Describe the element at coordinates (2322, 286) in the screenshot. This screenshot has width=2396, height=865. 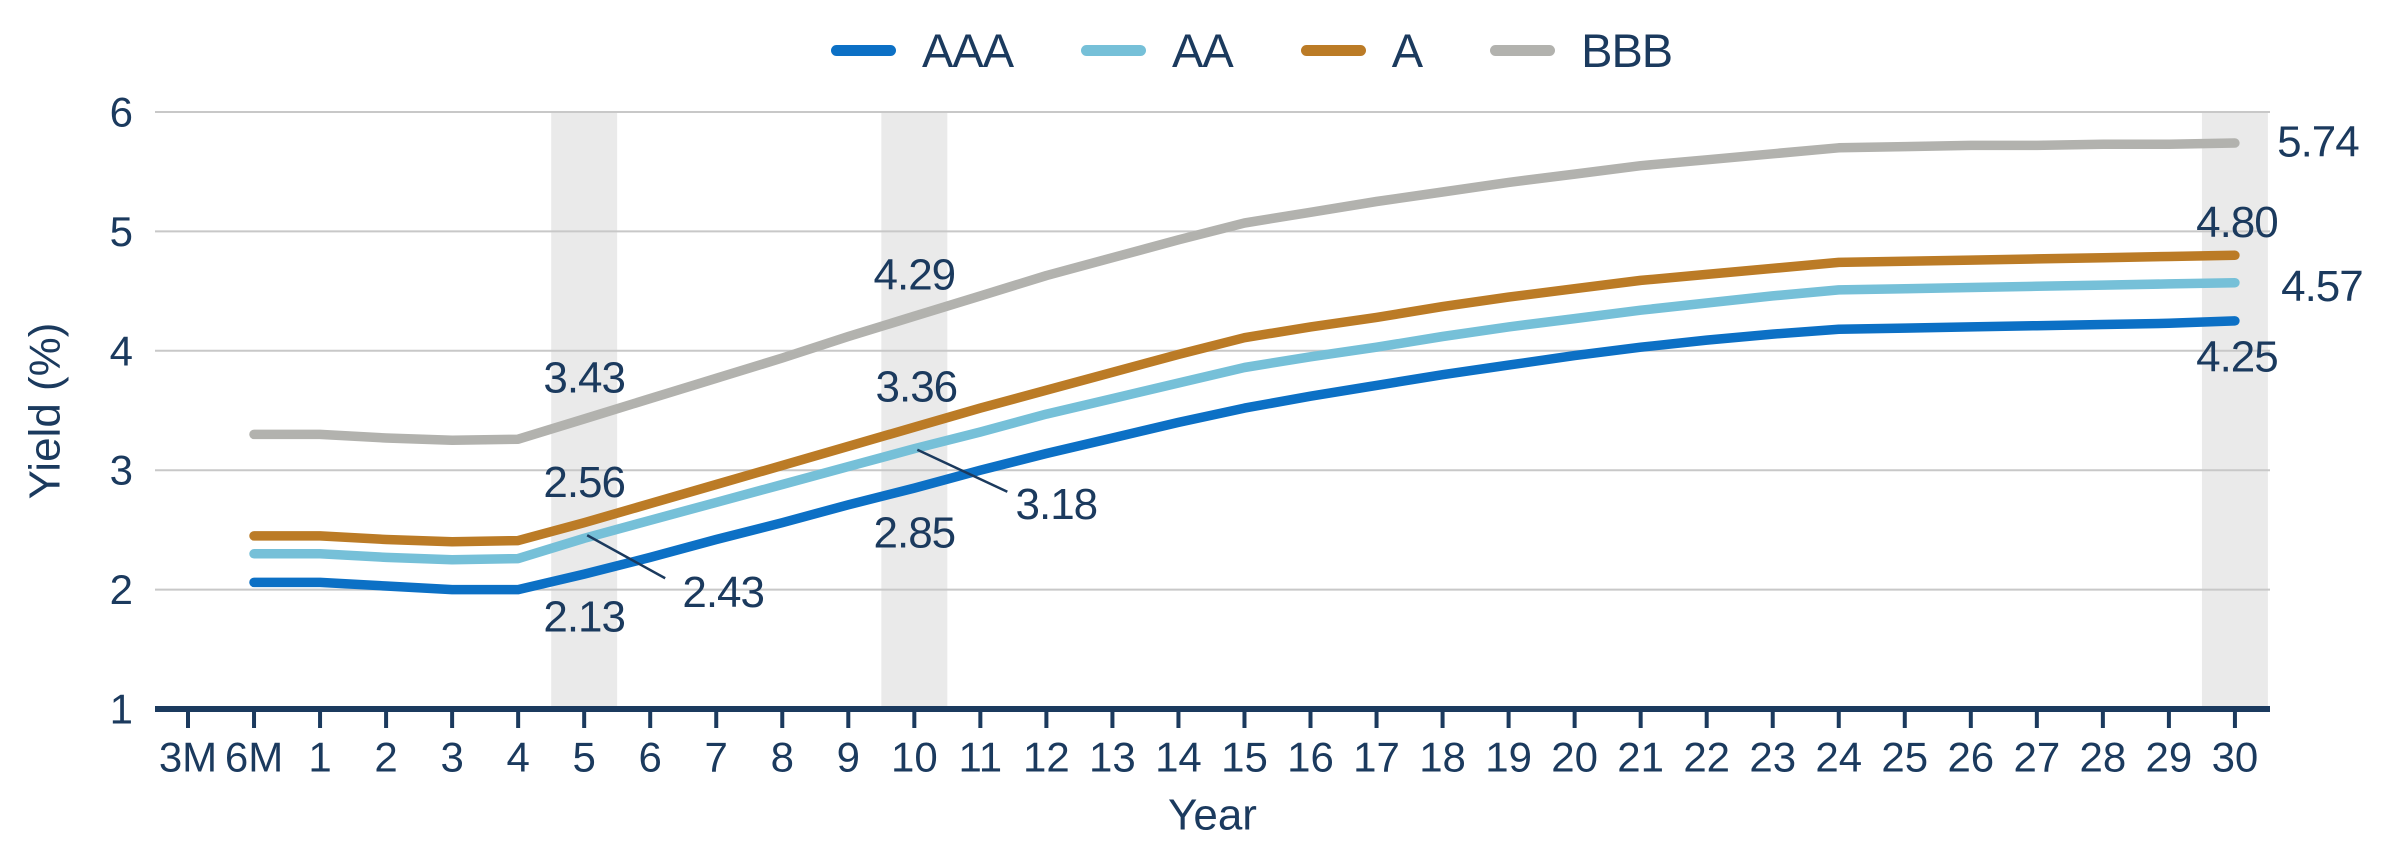
I see `annotation-AA-30y: 4.57` at that location.